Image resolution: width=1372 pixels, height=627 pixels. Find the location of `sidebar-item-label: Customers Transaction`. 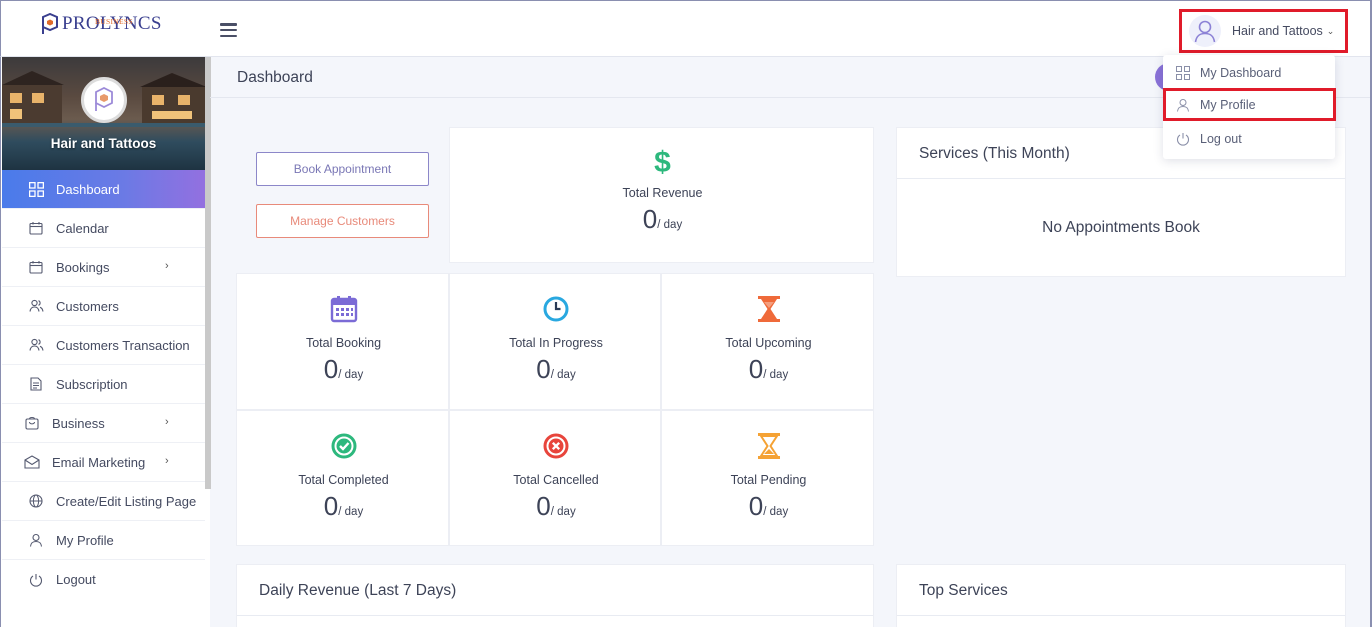

sidebar-item-label: Customers Transaction is located at coordinates (123, 345).